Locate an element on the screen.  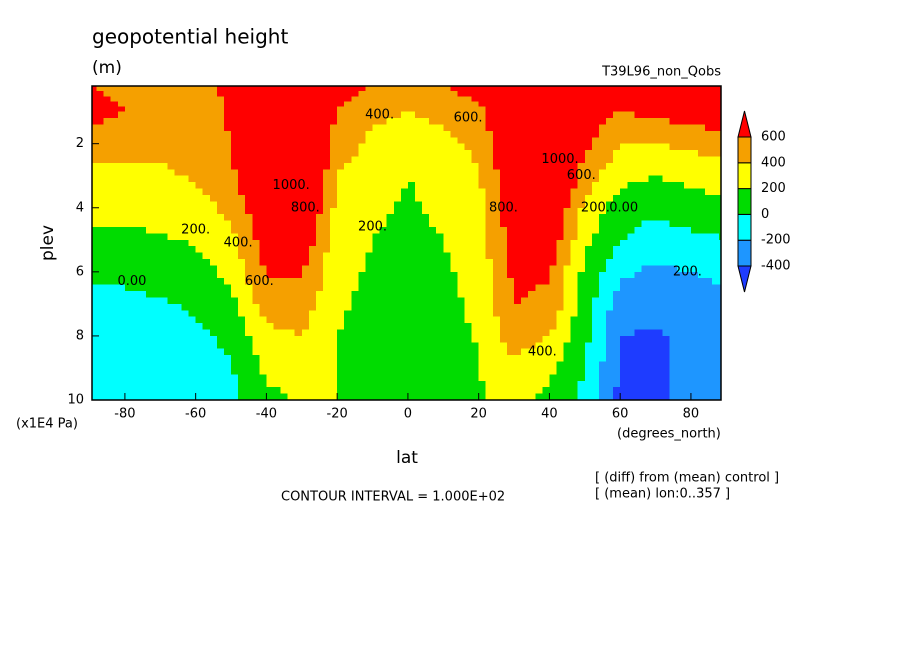
contour-label: 400. is located at coordinates (238, 243).